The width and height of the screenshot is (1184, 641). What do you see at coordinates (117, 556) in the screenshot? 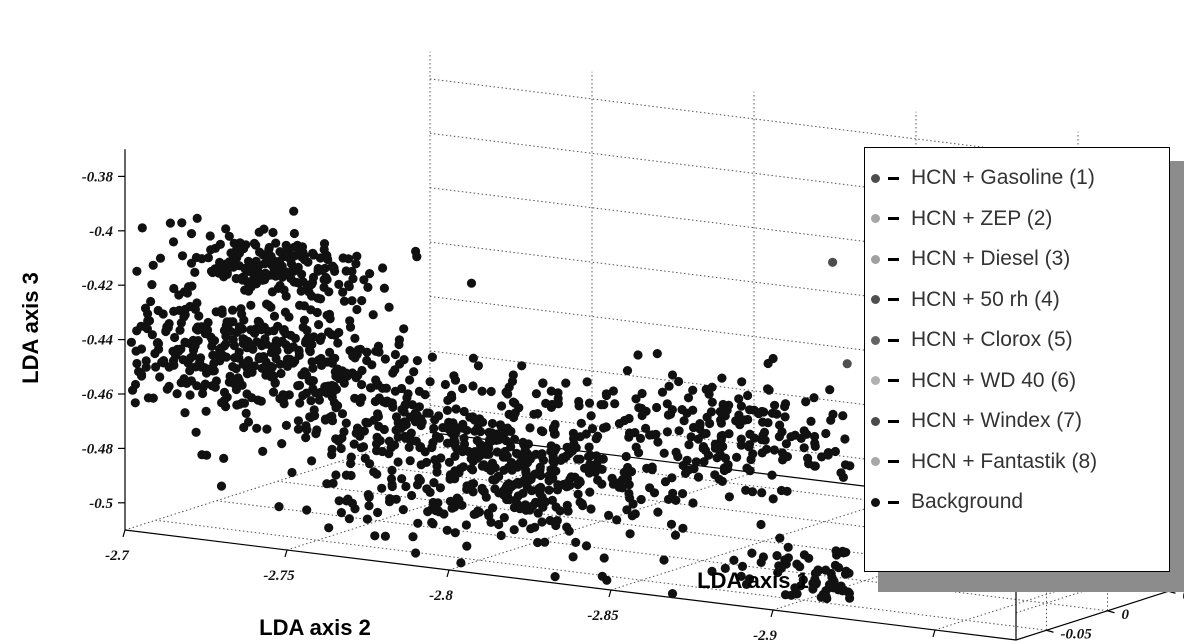
I see `y-tick-label: -2.7` at bounding box center [117, 556].